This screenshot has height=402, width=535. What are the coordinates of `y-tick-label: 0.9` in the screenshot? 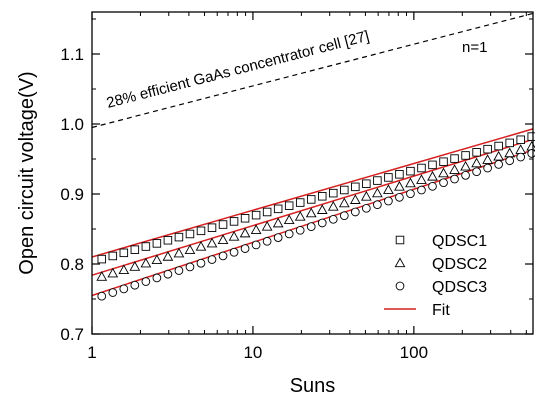 It's located at (72, 194).